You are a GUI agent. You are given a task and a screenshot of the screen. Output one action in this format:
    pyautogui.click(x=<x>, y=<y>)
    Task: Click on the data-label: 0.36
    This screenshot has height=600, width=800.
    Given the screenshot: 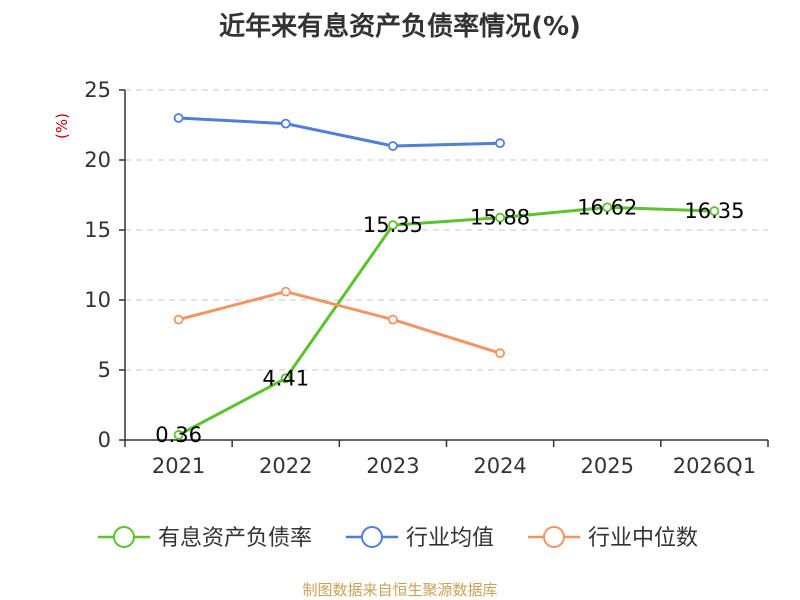 What is the action you would take?
    pyautogui.click(x=178, y=435)
    